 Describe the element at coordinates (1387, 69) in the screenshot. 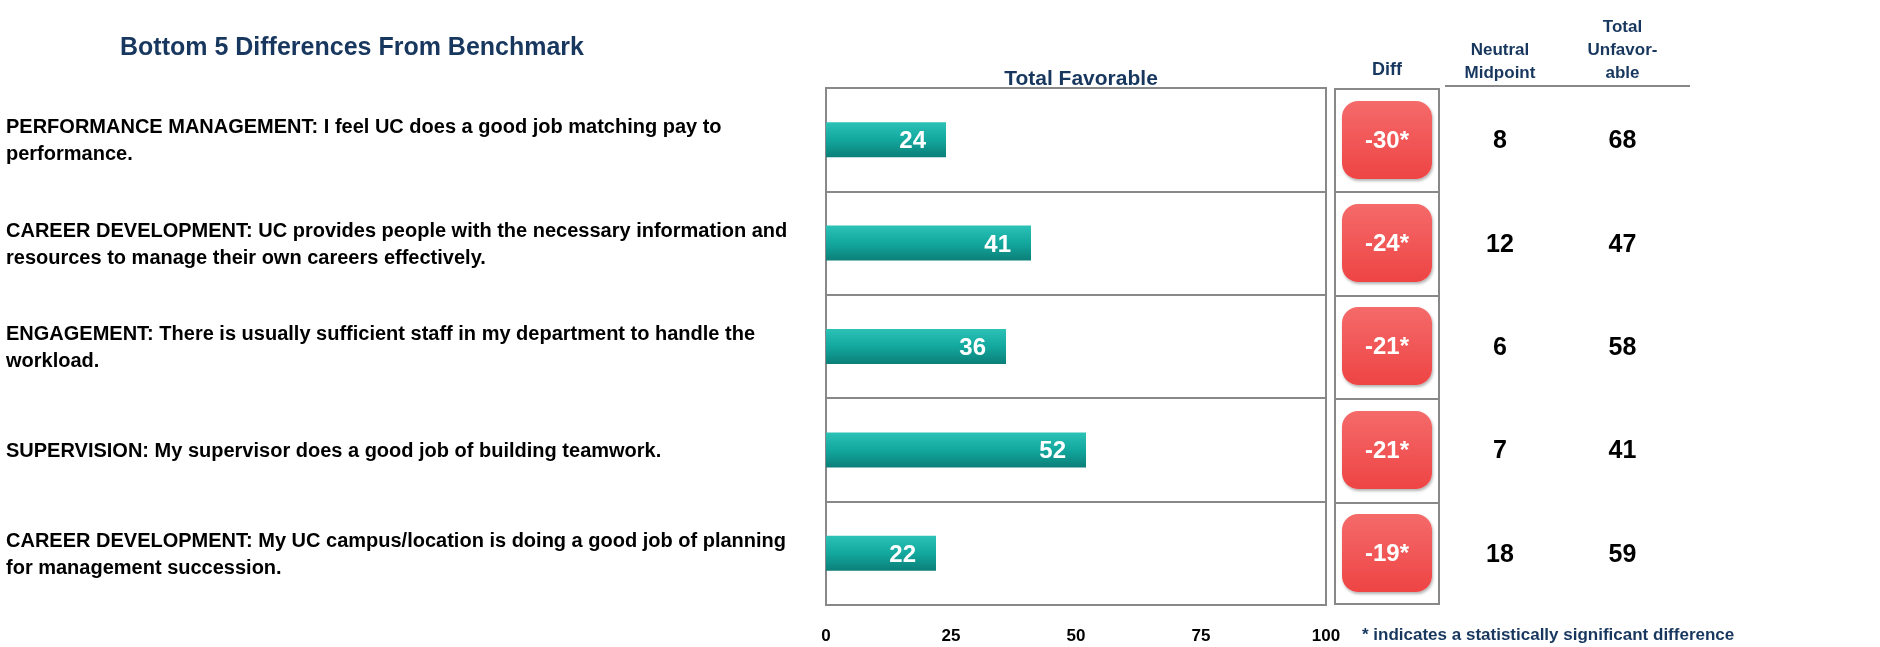

I see `text: Diff` at that location.